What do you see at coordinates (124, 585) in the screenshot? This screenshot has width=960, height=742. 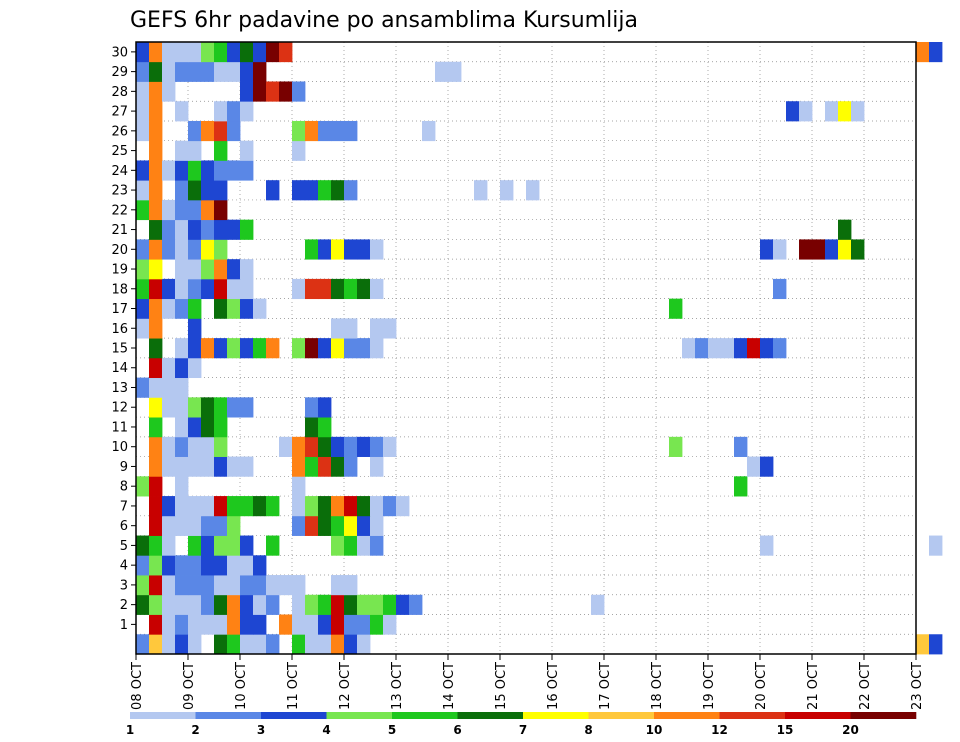 I see `y-tick-label: 3` at bounding box center [124, 585].